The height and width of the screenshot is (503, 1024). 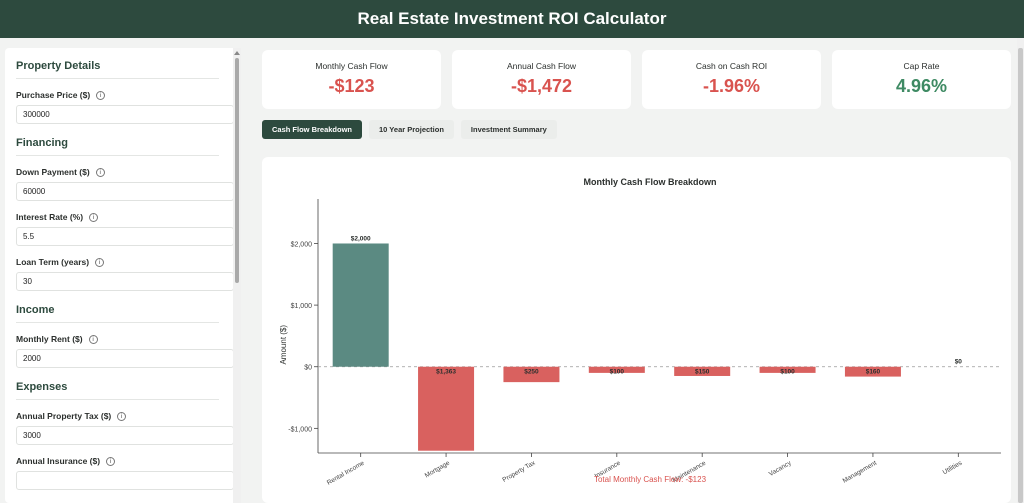 I want to click on scroll-up-arrow-icon, so click(x=237, y=53).